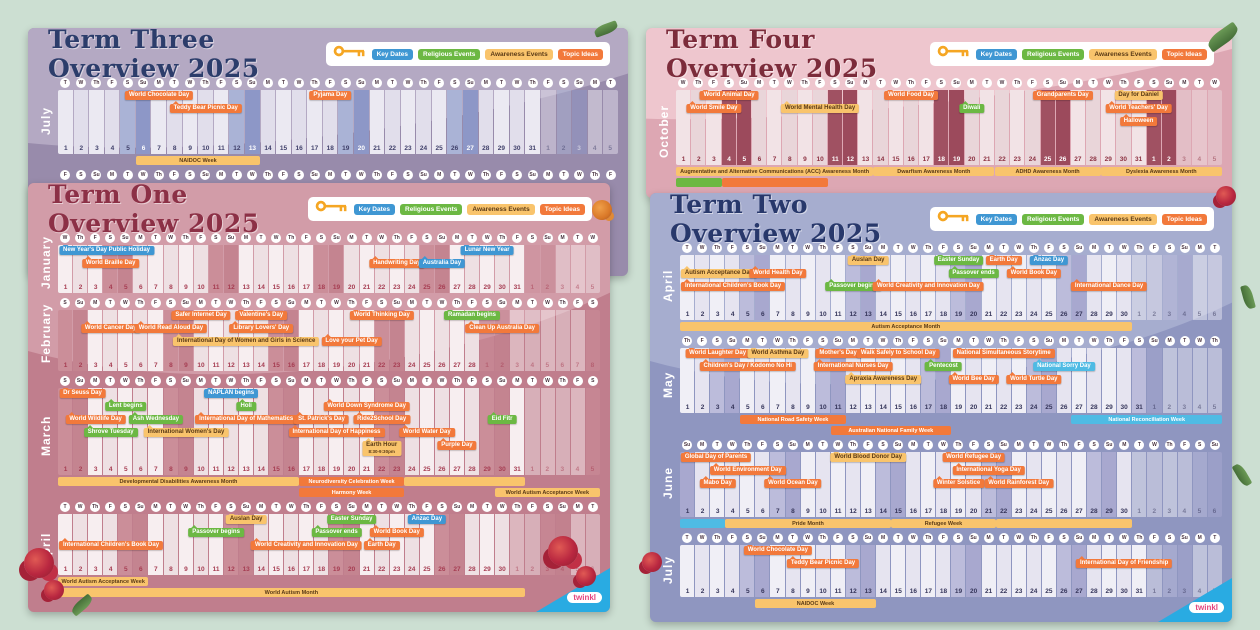 Image resolution: width=1260 pixels, height=630 pixels. I want to click on leaf-icon, so click(1248, 297).